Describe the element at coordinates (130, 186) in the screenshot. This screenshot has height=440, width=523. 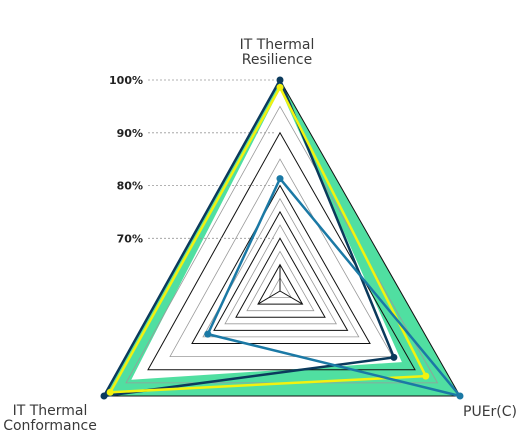
I see `tick-label-80: 80%` at that location.